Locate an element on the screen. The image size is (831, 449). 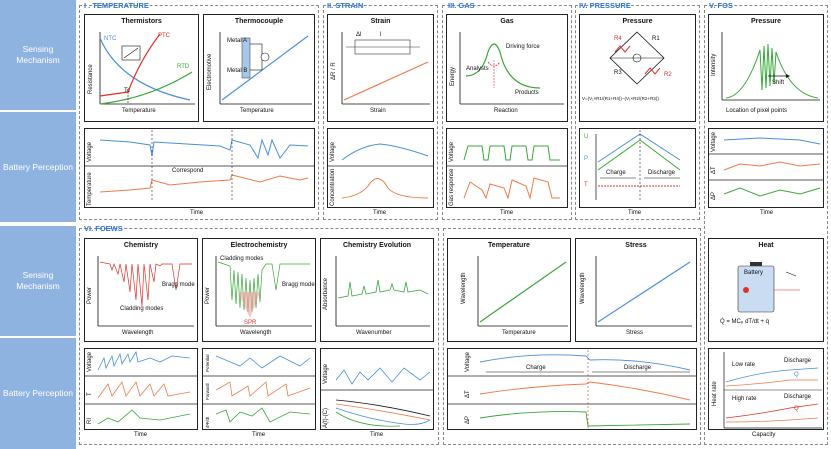
sidebar-battery-perception-top: Battery Perception is located at coordinates (38, 167).